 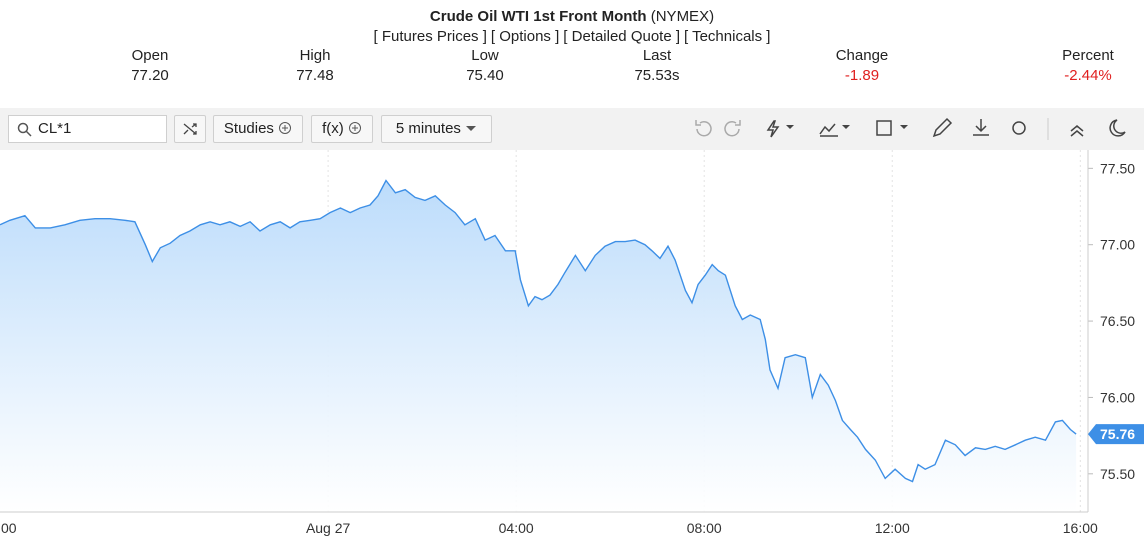 What do you see at coordinates (657, 55) in the screenshot?
I see `stat-label: Last` at bounding box center [657, 55].